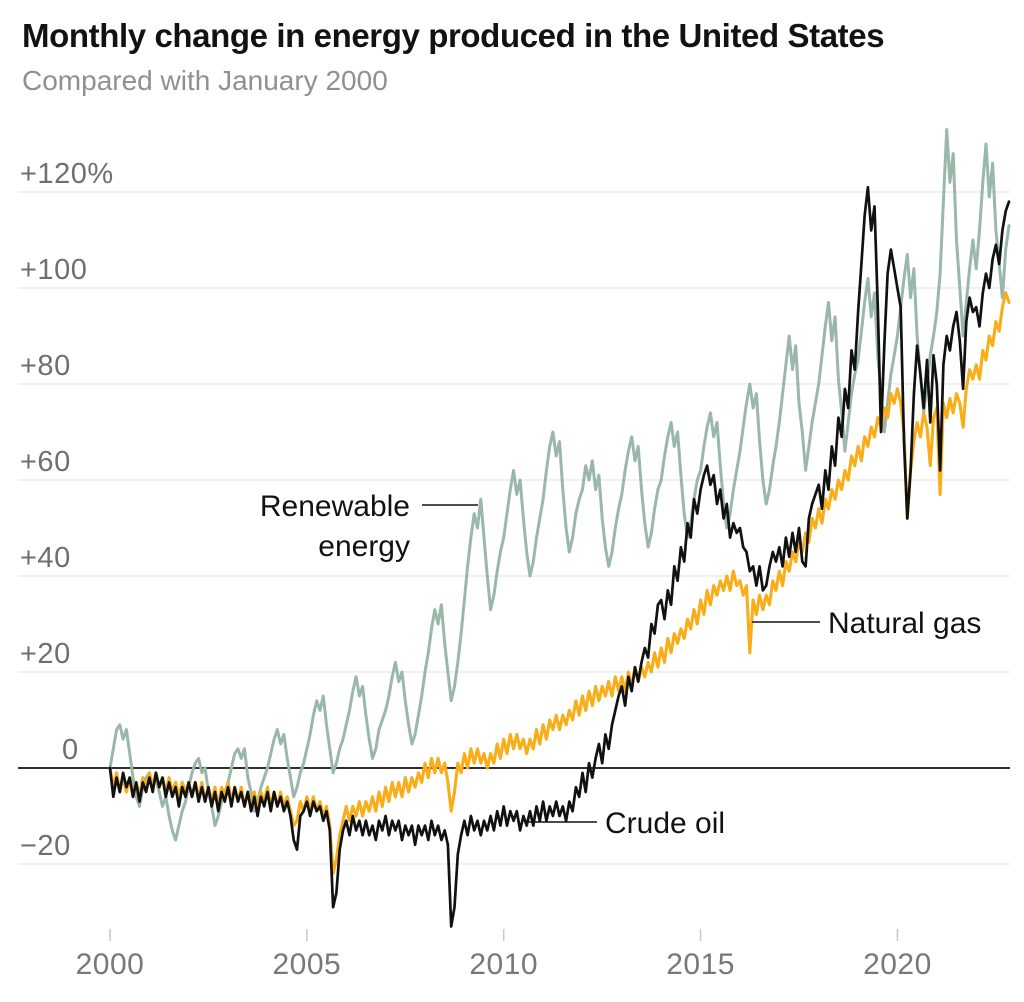 The width and height of the screenshot is (1024, 1002). What do you see at coordinates (67, 174) in the screenshot?
I see `y-axis-label: +120%` at bounding box center [67, 174].